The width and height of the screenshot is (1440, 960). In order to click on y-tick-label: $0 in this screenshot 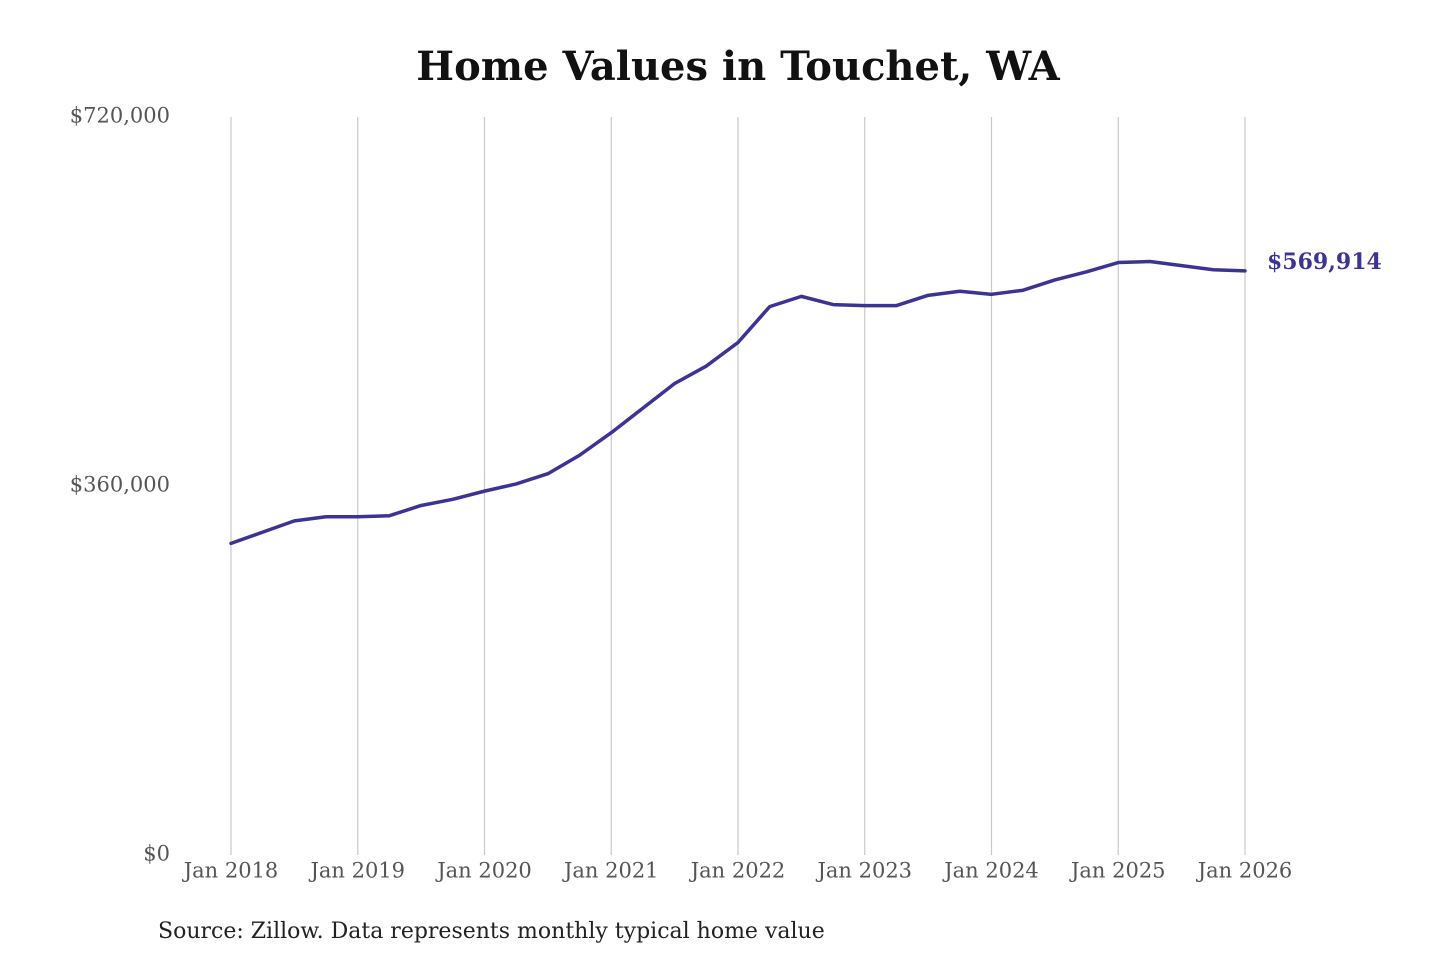, I will do `click(156, 854)`.